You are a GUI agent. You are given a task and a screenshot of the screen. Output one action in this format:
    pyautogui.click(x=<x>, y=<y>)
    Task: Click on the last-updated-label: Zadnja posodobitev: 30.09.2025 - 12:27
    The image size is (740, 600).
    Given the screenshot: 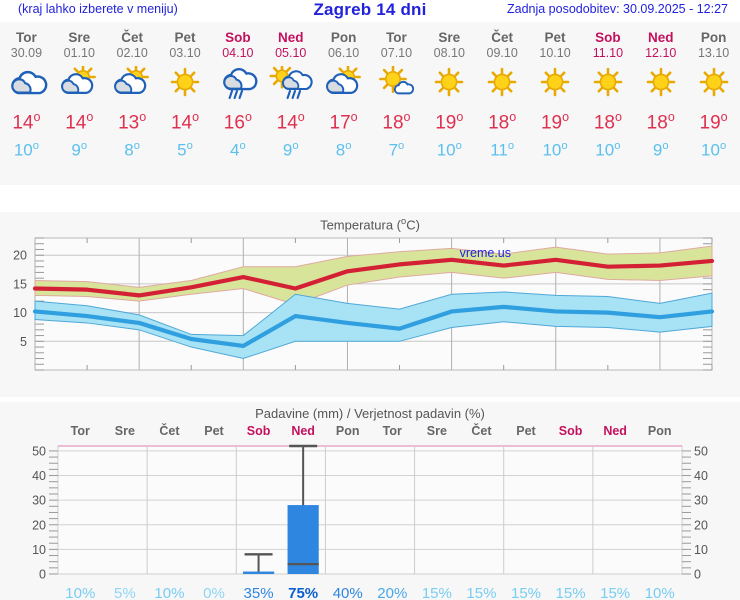 What is the action you would take?
    pyautogui.click(x=617, y=9)
    